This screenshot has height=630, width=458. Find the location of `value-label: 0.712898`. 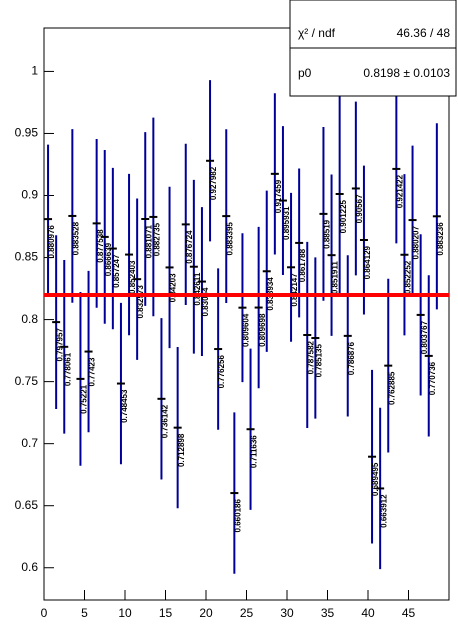

value-label: 0.712898 is located at coordinates (181, 450).